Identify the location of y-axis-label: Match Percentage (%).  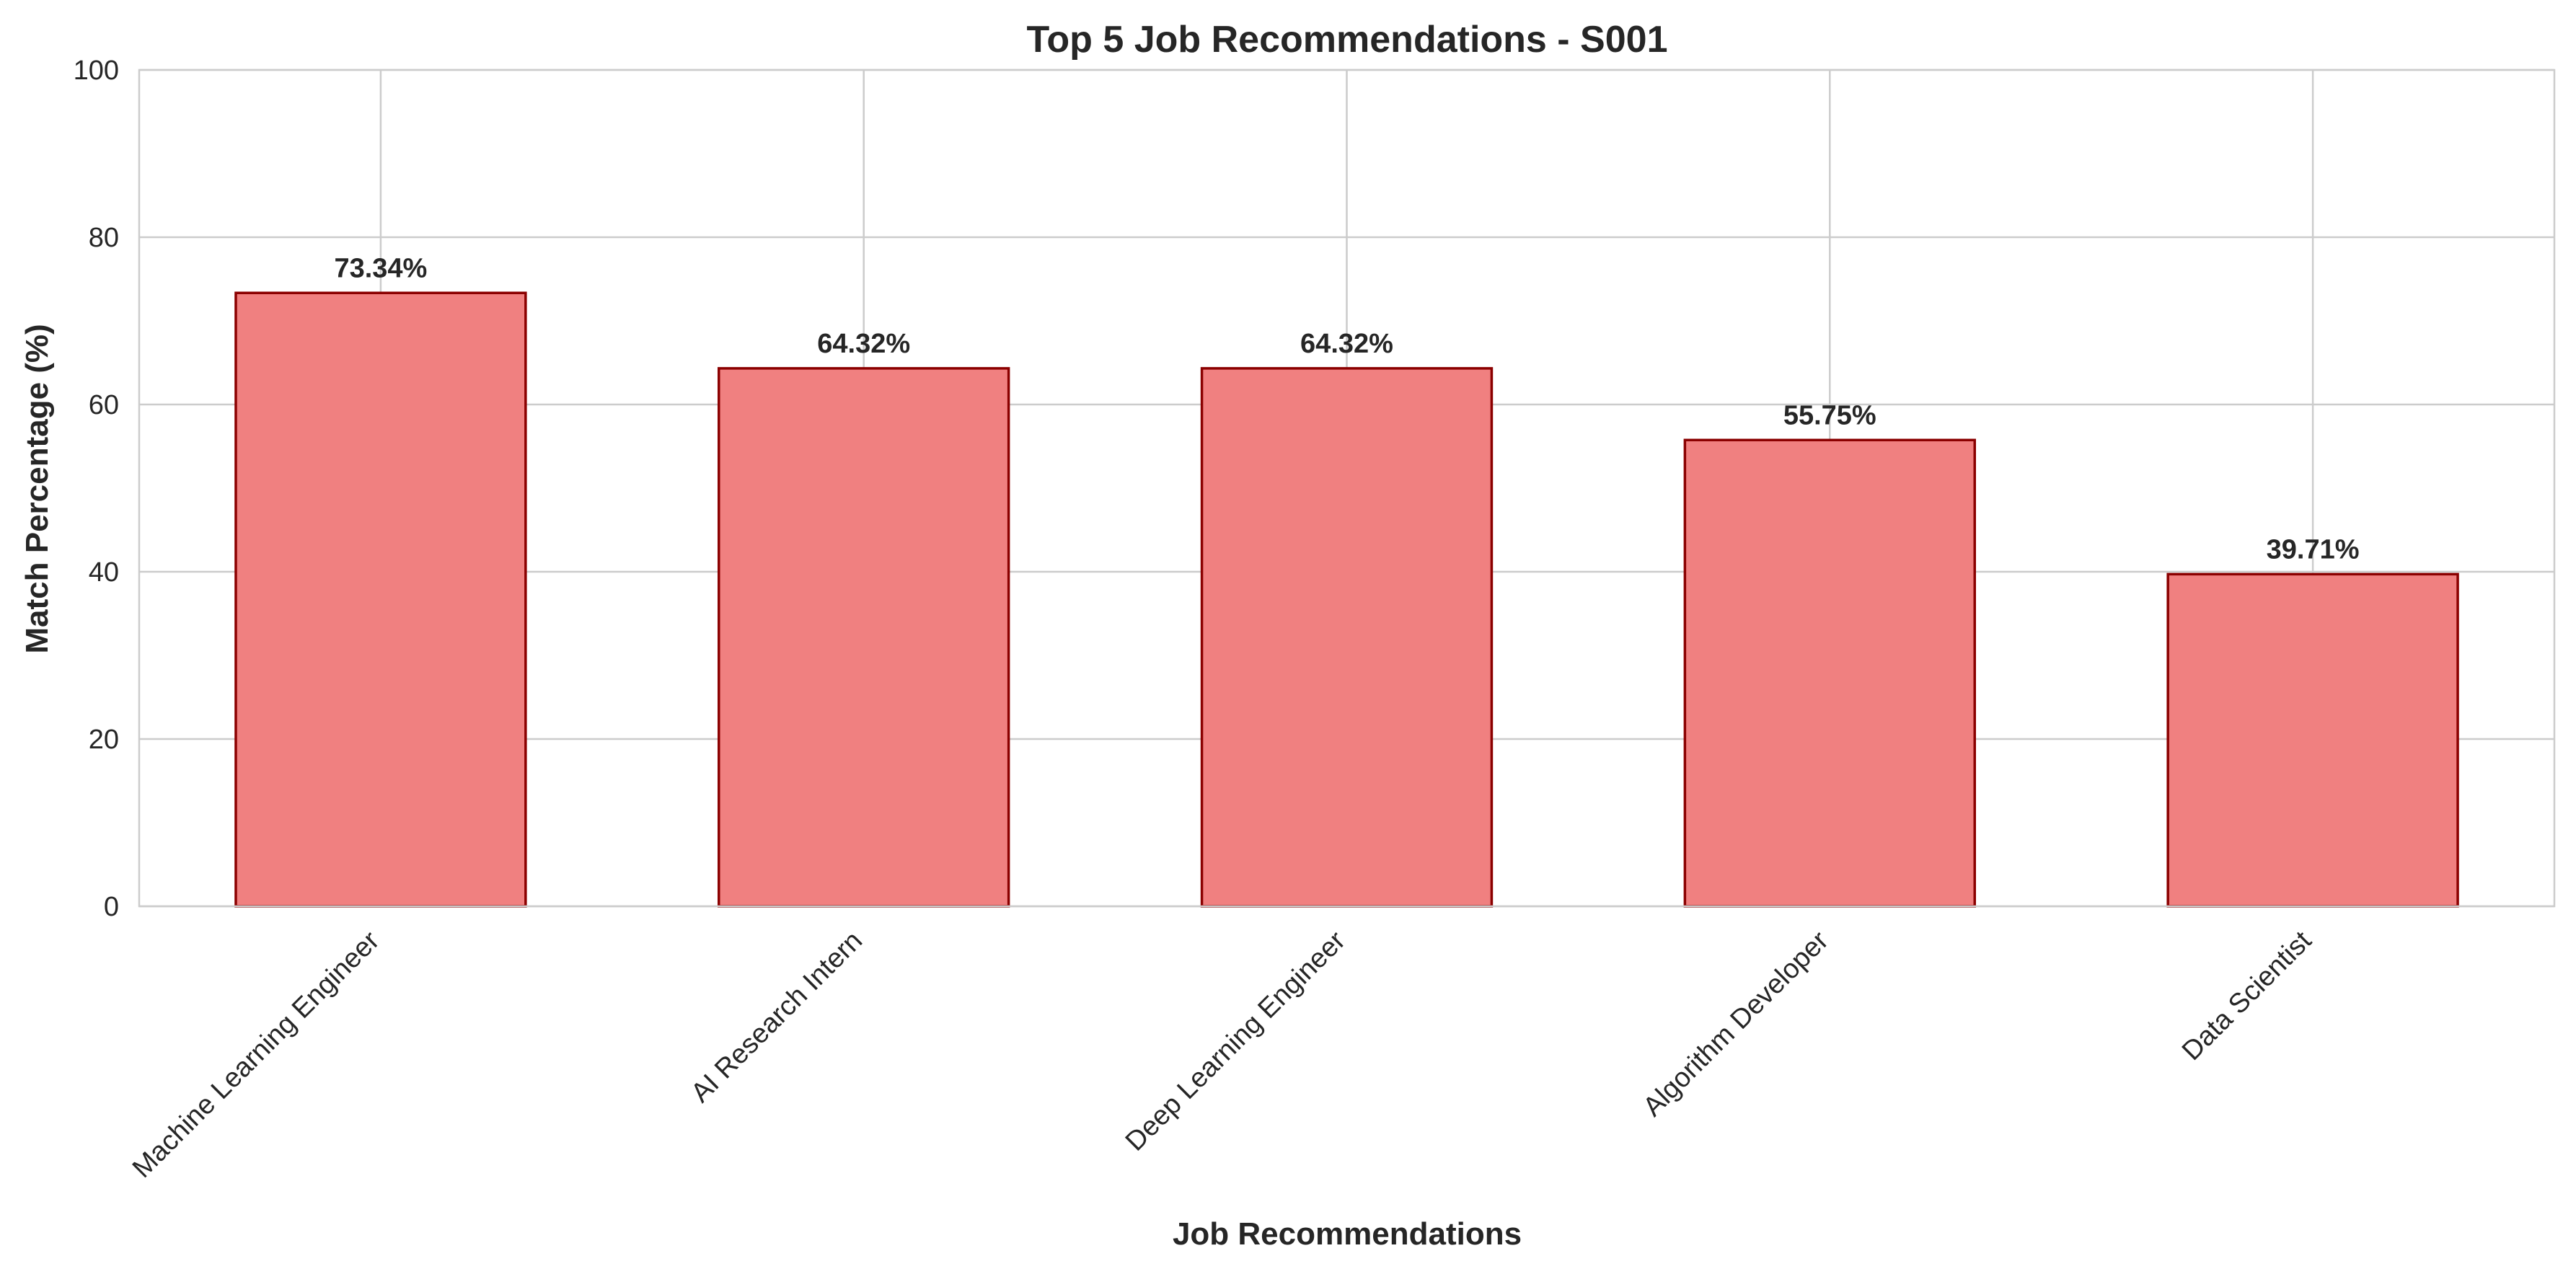
(37, 488).